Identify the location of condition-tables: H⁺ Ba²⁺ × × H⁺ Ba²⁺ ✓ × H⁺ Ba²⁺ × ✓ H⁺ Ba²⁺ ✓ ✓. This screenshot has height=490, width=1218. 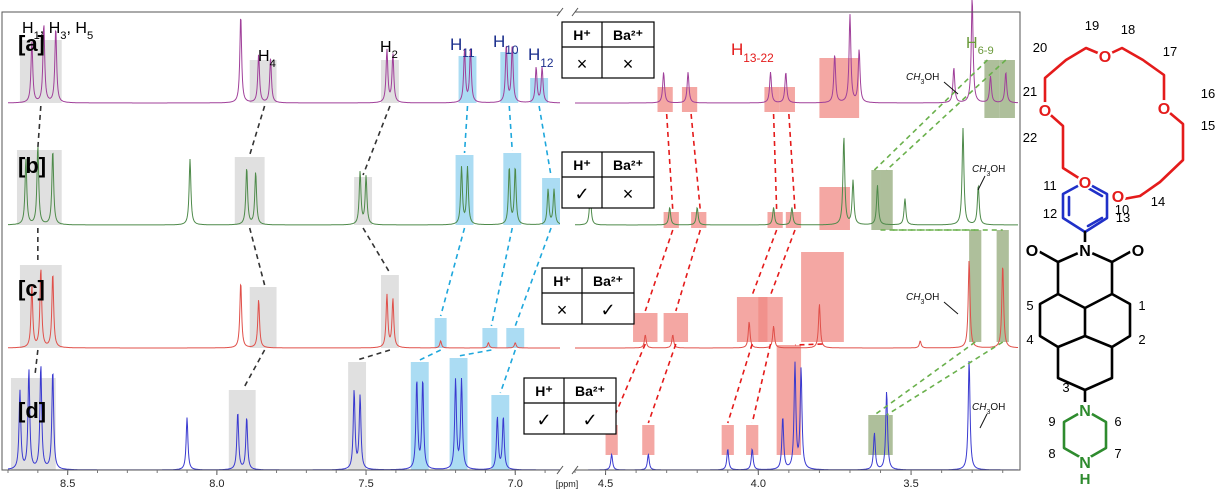
(589, 228).